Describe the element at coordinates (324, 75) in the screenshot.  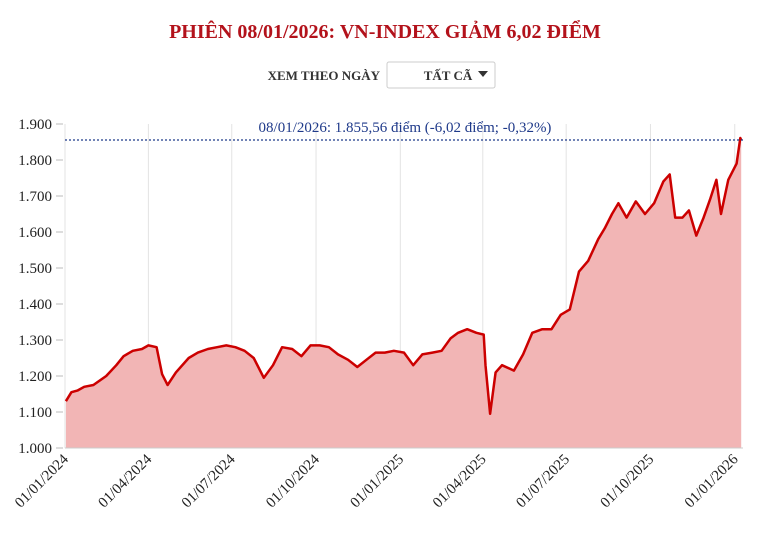
I see `control-label: XEM THEO NGÀY` at that location.